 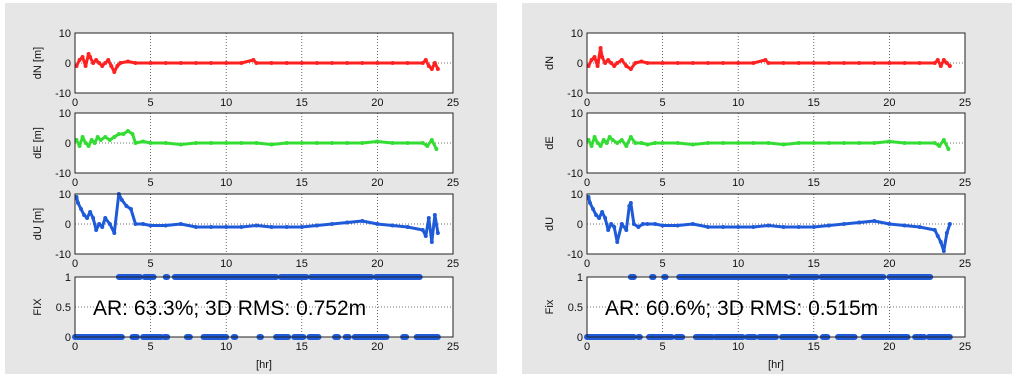 I want to click on y-axis-label: dN [m], so click(x=38, y=63).